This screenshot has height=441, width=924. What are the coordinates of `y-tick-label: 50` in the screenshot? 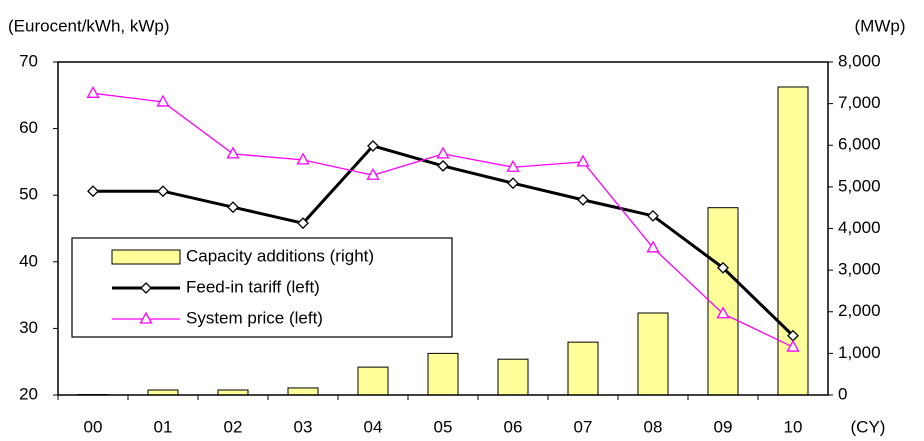 It's located at (28, 194).